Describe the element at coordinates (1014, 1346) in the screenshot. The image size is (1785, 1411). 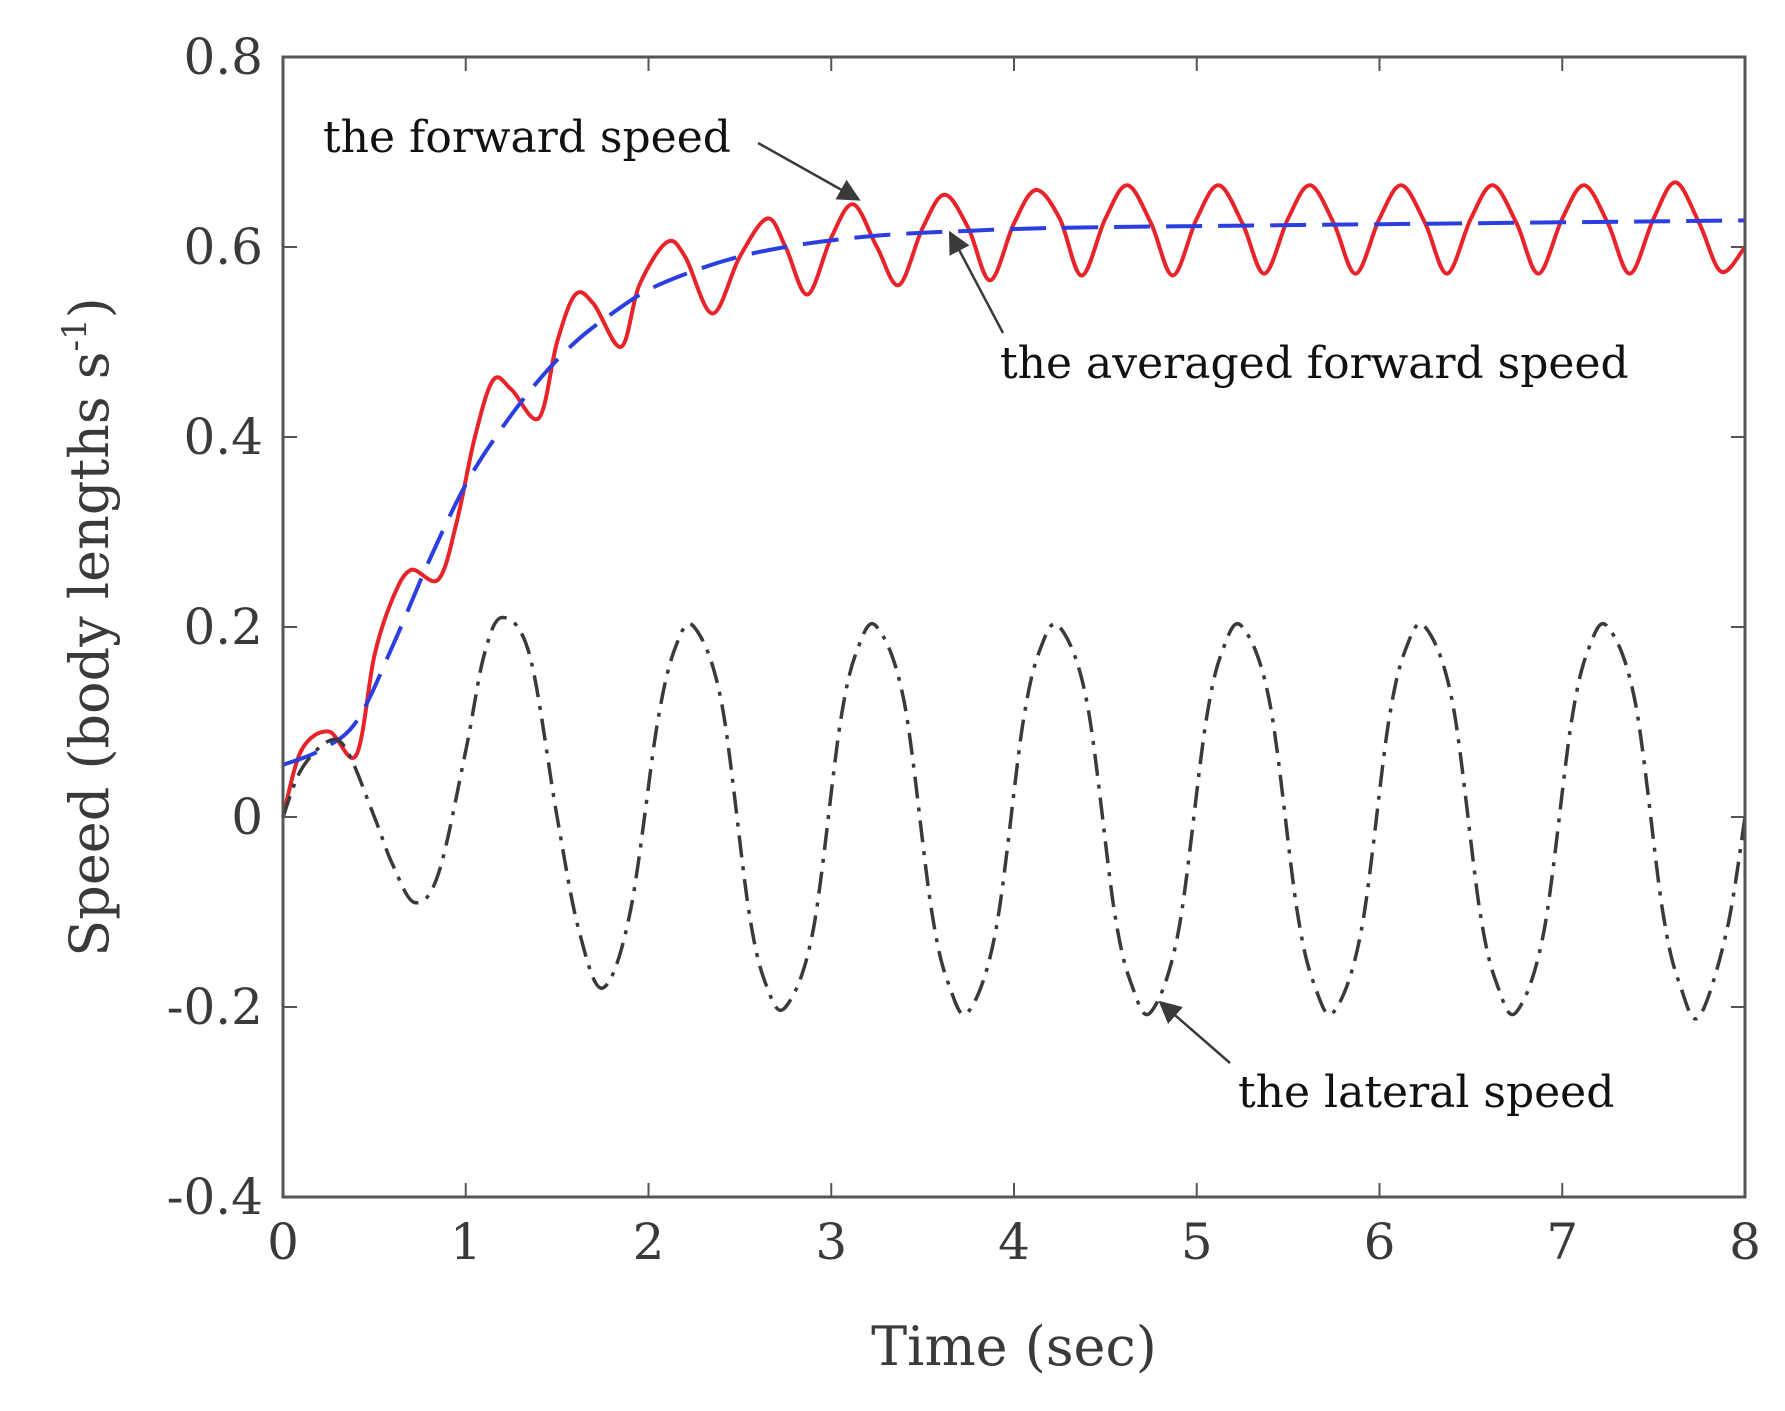
I see `x-axis-label: Time (sec)` at that location.